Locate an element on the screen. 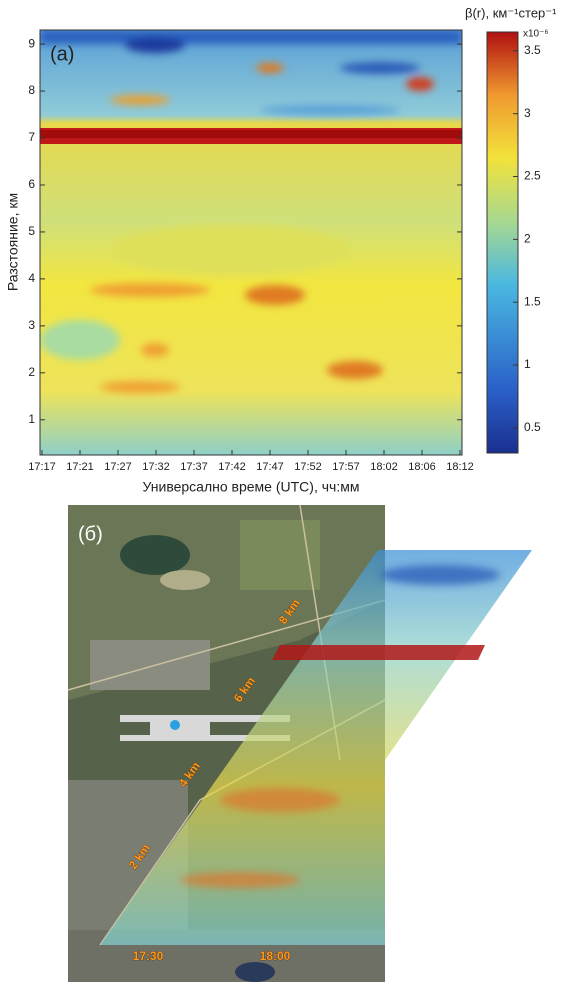 The image size is (569, 987). y-tick-label: 5 is located at coordinates (31, 231).